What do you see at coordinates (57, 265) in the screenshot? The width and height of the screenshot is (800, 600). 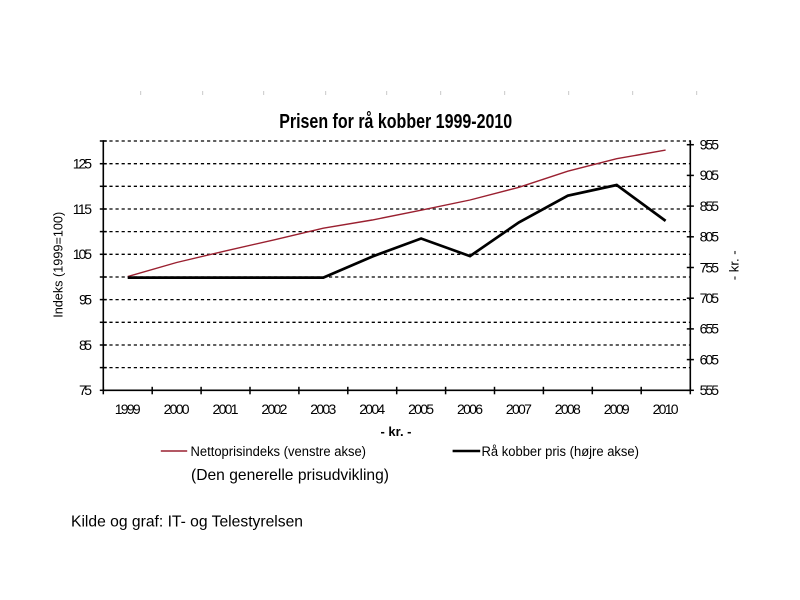 I see `svg-text: Indeks (1999=100)` at bounding box center [57, 265].